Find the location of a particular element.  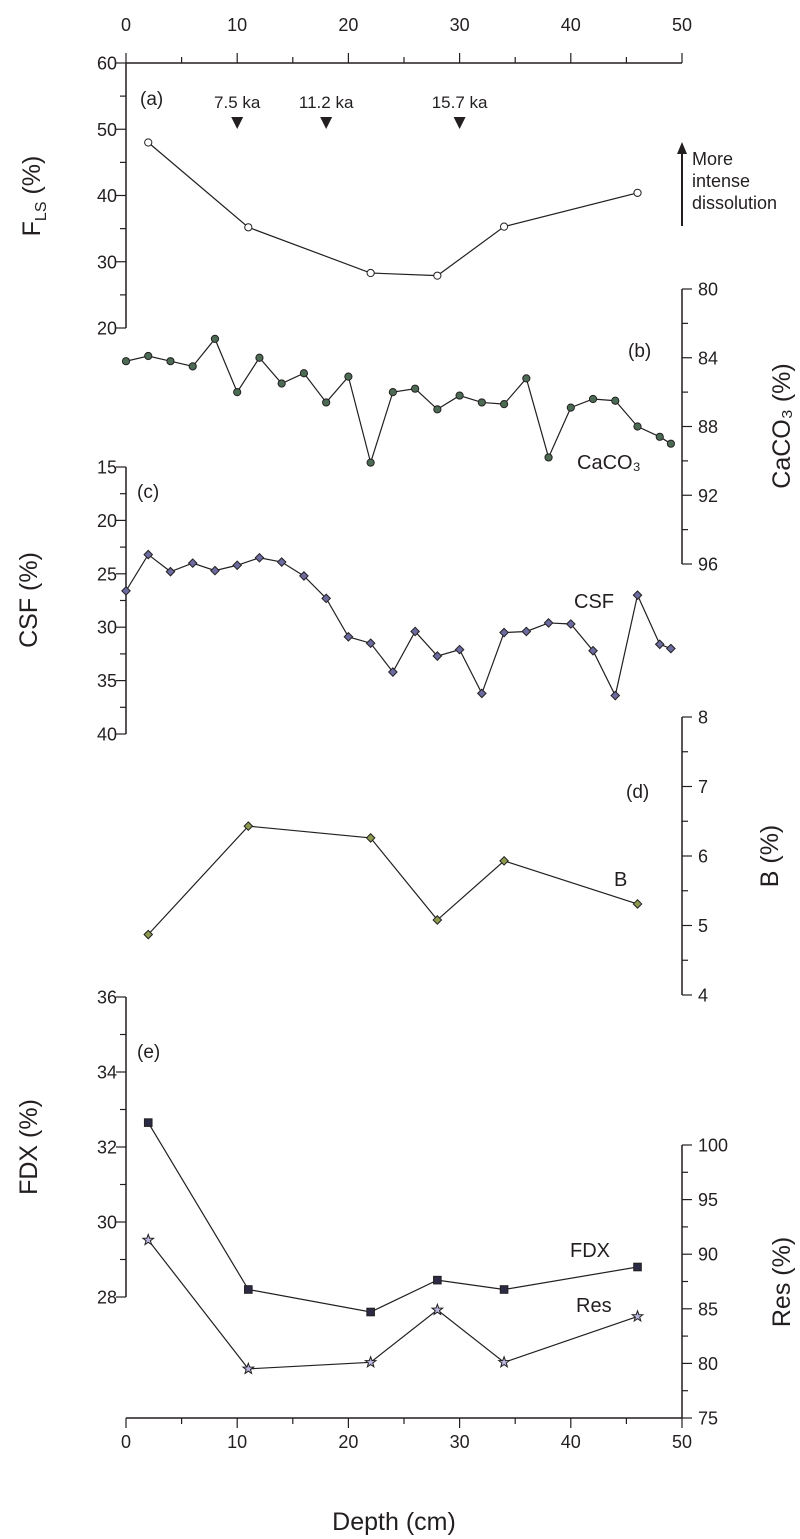

x-top-tick-label: 40 is located at coordinates (571, 25).